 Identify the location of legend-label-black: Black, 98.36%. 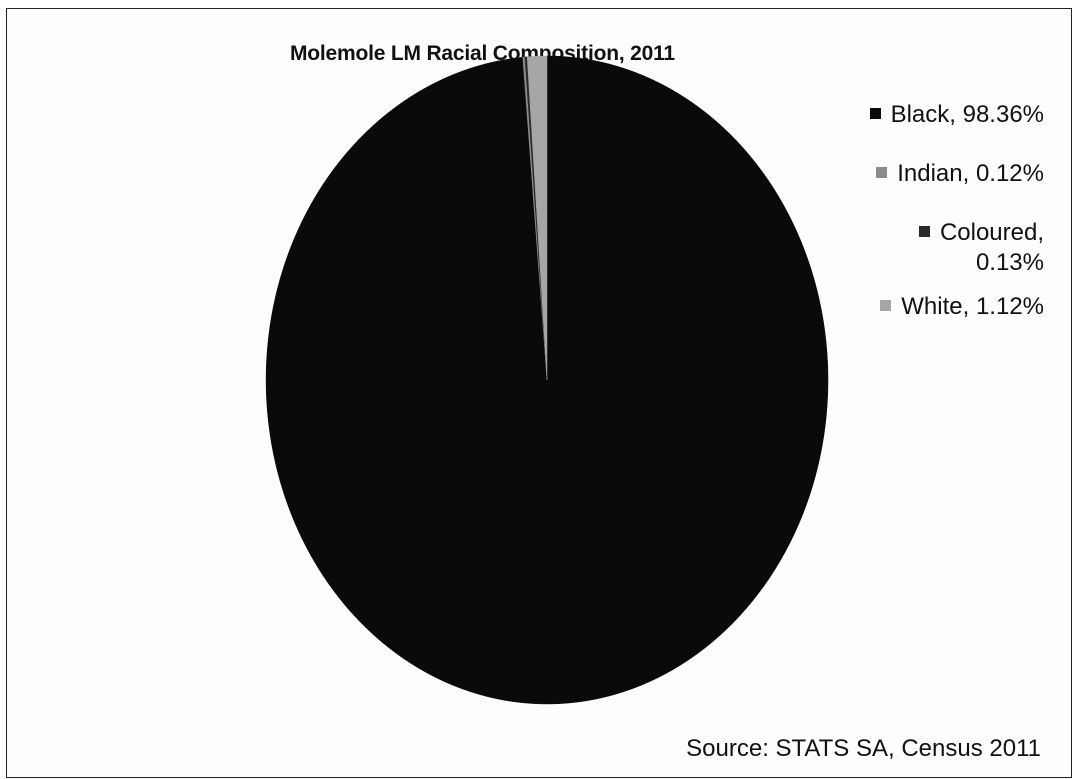
(967, 114).